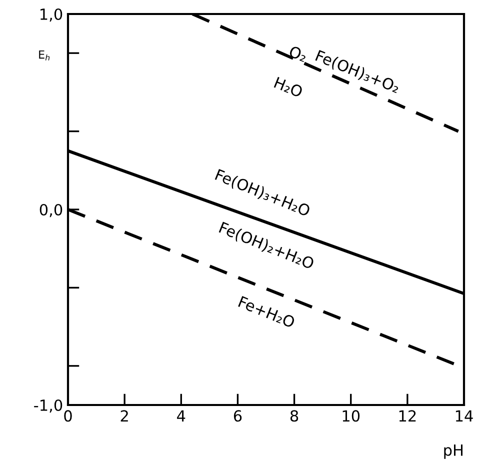  Describe the element at coordinates (44, 55) in the screenshot. I see `y-axis-title: E$_{h}$` at that location.